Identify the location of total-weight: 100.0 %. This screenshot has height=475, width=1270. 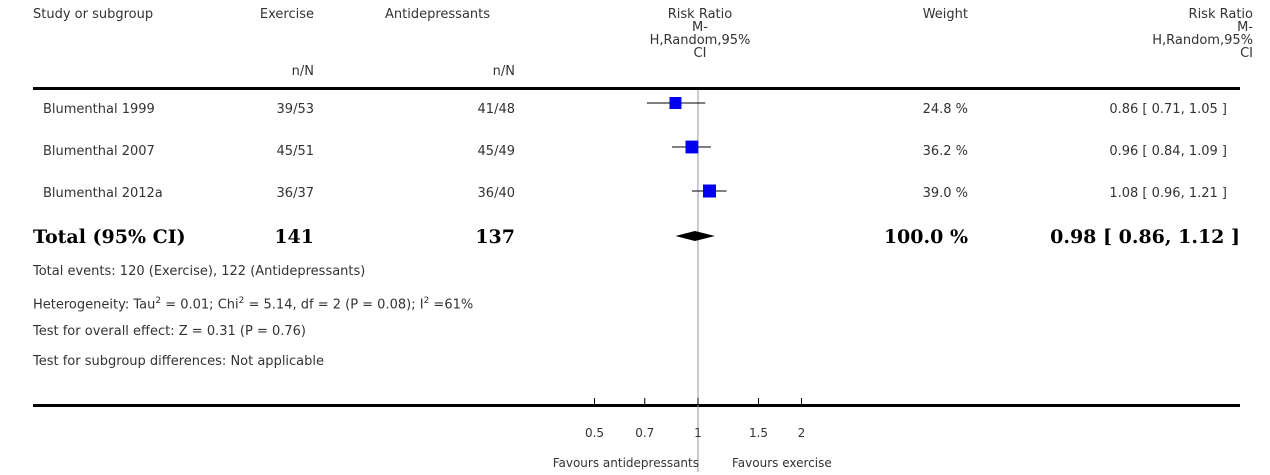
(925, 237).